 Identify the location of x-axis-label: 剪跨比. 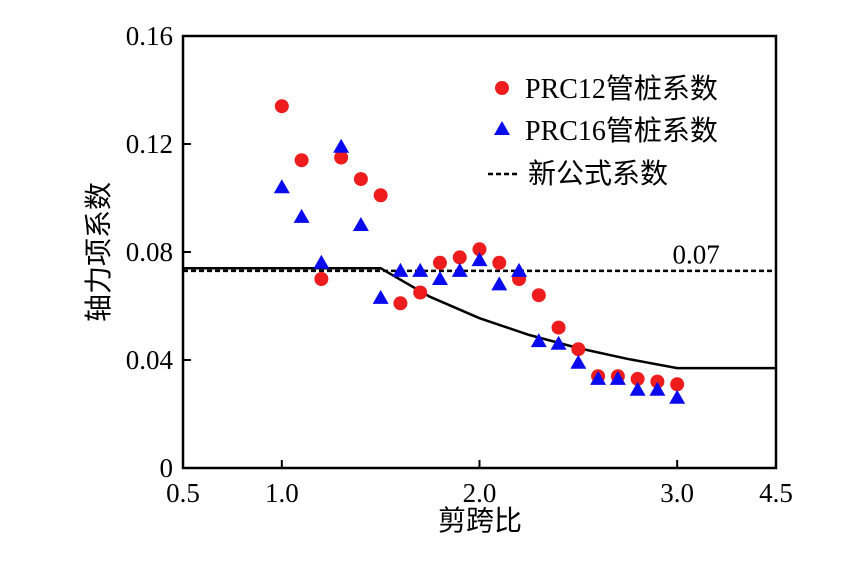
(480, 521).